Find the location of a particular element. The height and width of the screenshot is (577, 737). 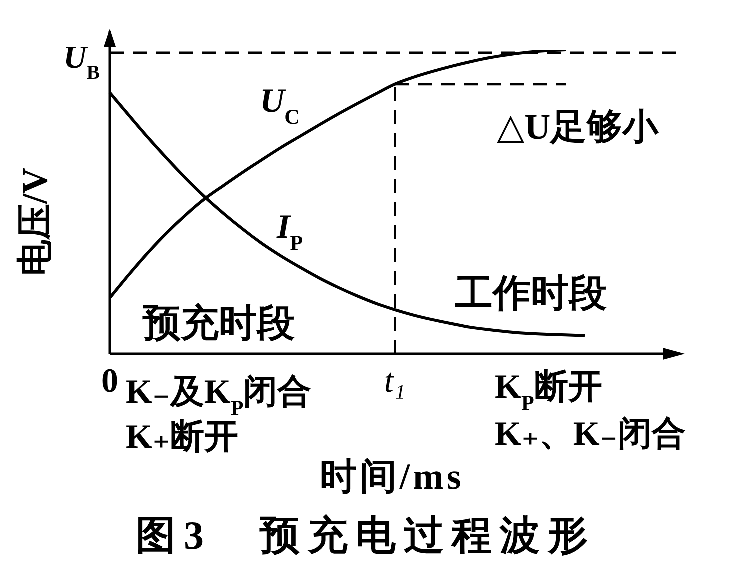

annotation: 工作时段 is located at coordinates (531, 294).